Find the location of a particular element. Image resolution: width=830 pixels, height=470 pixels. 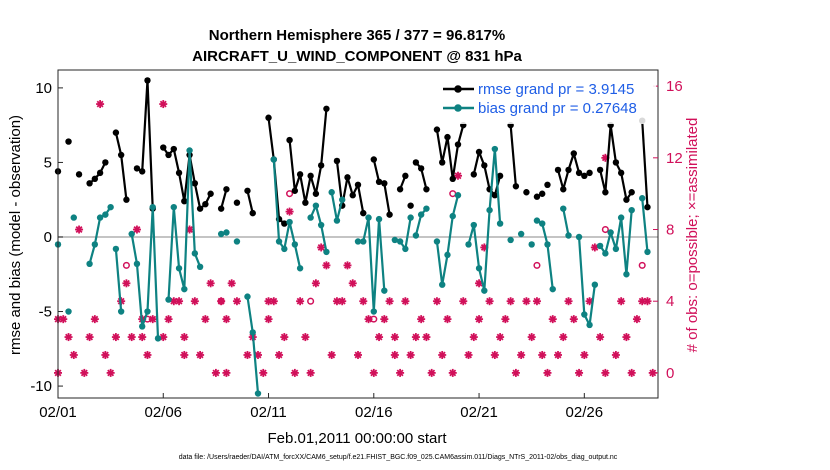

y-right-tick-label: 12 is located at coordinates (674, 158).